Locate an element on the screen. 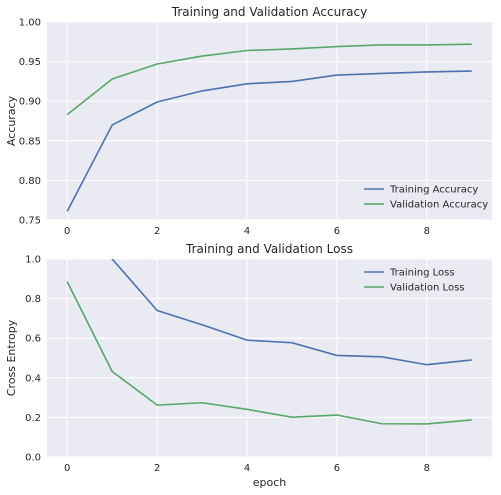  accuracy-y-tick-label: 0.80 is located at coordinates (30, 181).